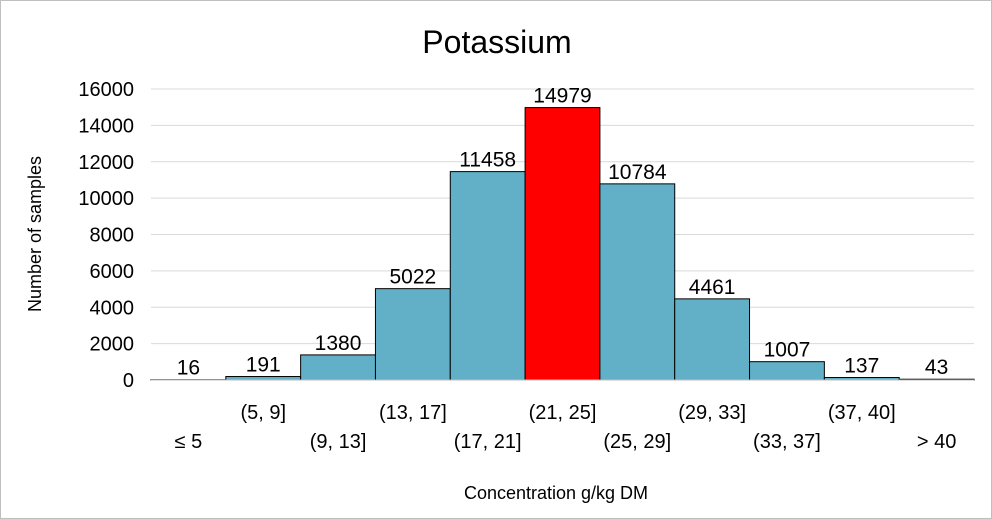 The image size is (992, 519). I want to click on data-label: 1007, so click(787, 350).